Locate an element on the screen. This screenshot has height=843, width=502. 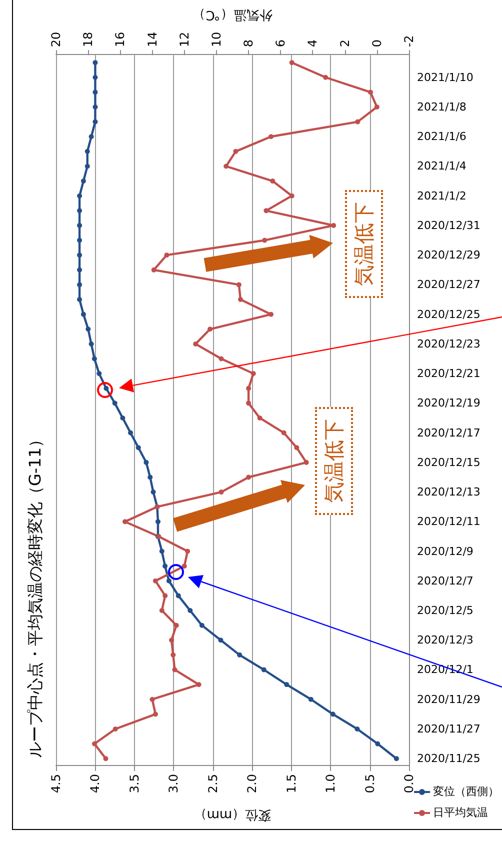
y-tick-label: 2020/12/29 is located at coordinates (448, 255).